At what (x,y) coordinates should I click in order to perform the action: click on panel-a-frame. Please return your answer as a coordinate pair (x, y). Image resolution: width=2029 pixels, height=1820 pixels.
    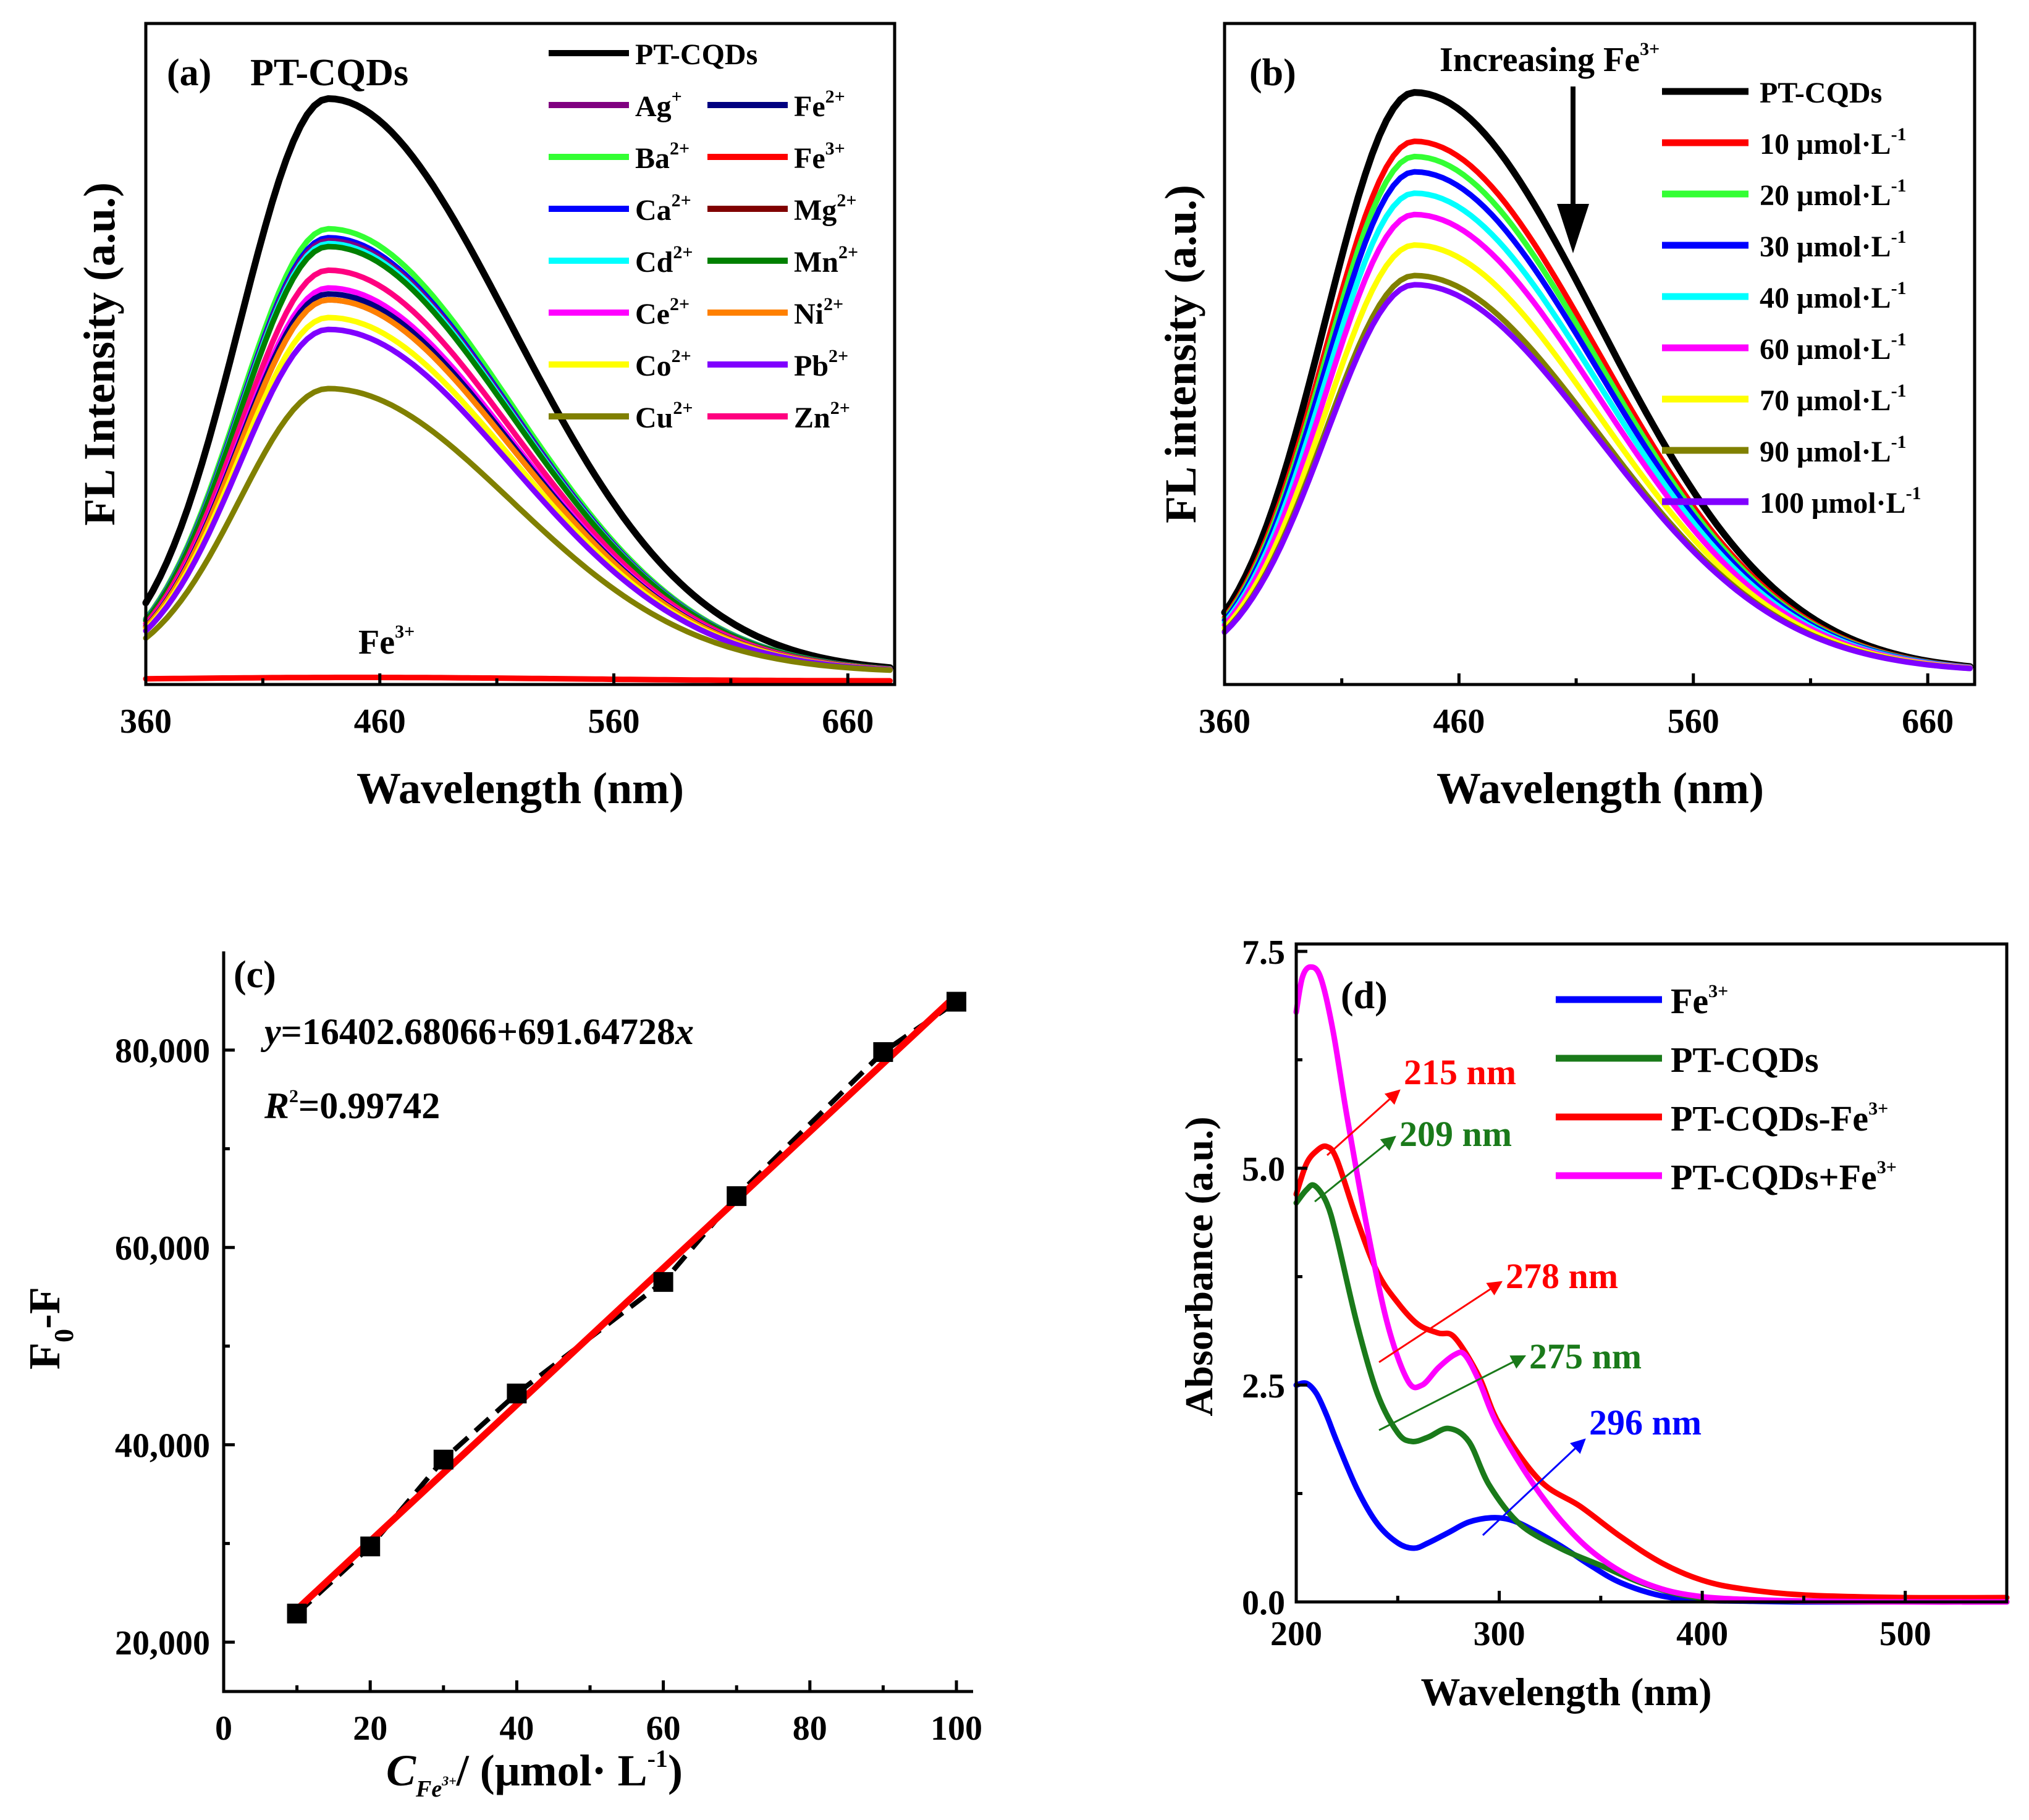
    Looking at the image, I should click on (520, 354).